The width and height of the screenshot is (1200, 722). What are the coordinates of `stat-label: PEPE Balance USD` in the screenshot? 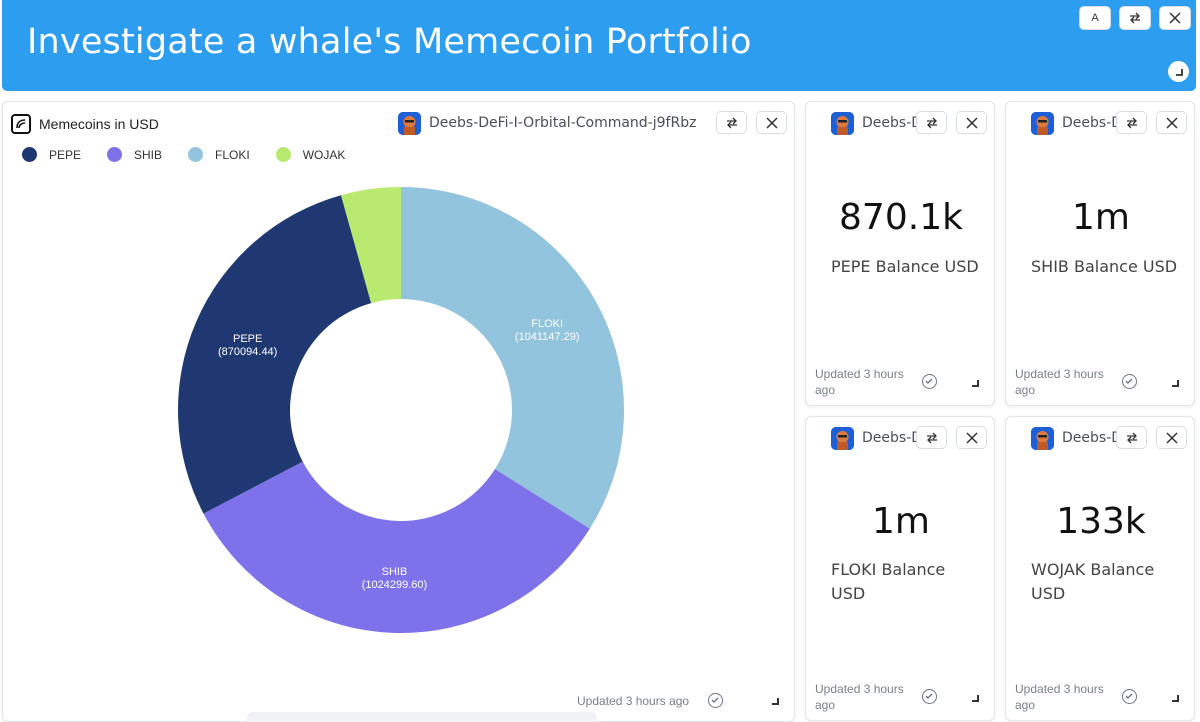 It's located at (905, 266).